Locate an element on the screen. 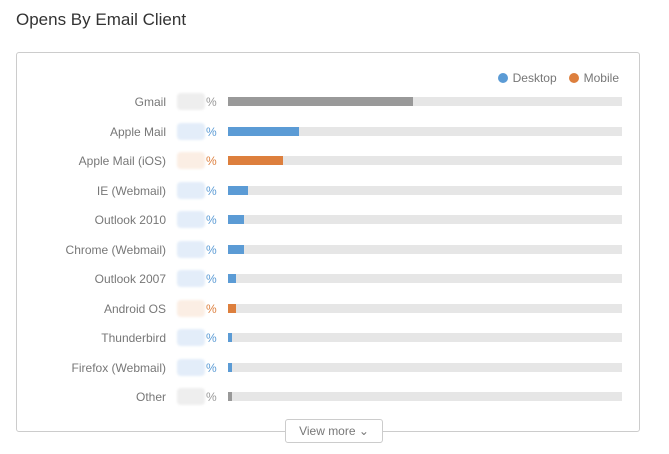 The width and height of the screenshot is (669, 454). category-label: Firefox (Webmail) is located at coordinates (118, 367).